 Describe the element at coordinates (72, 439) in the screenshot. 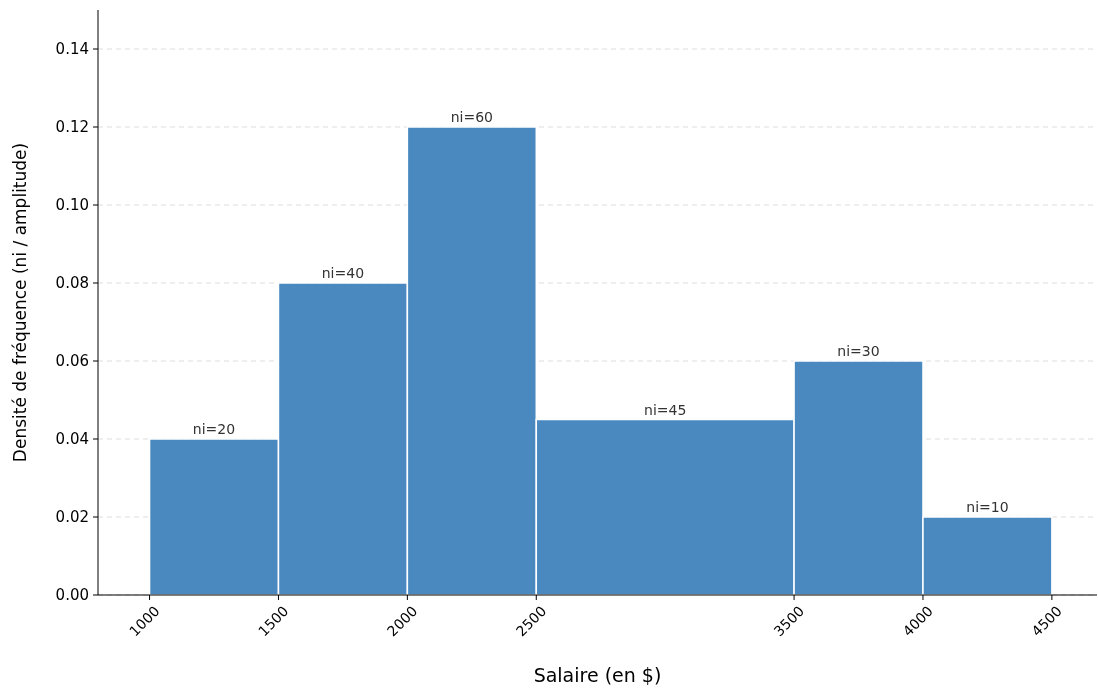

I see `y-tick-label: 0.04` at that location.